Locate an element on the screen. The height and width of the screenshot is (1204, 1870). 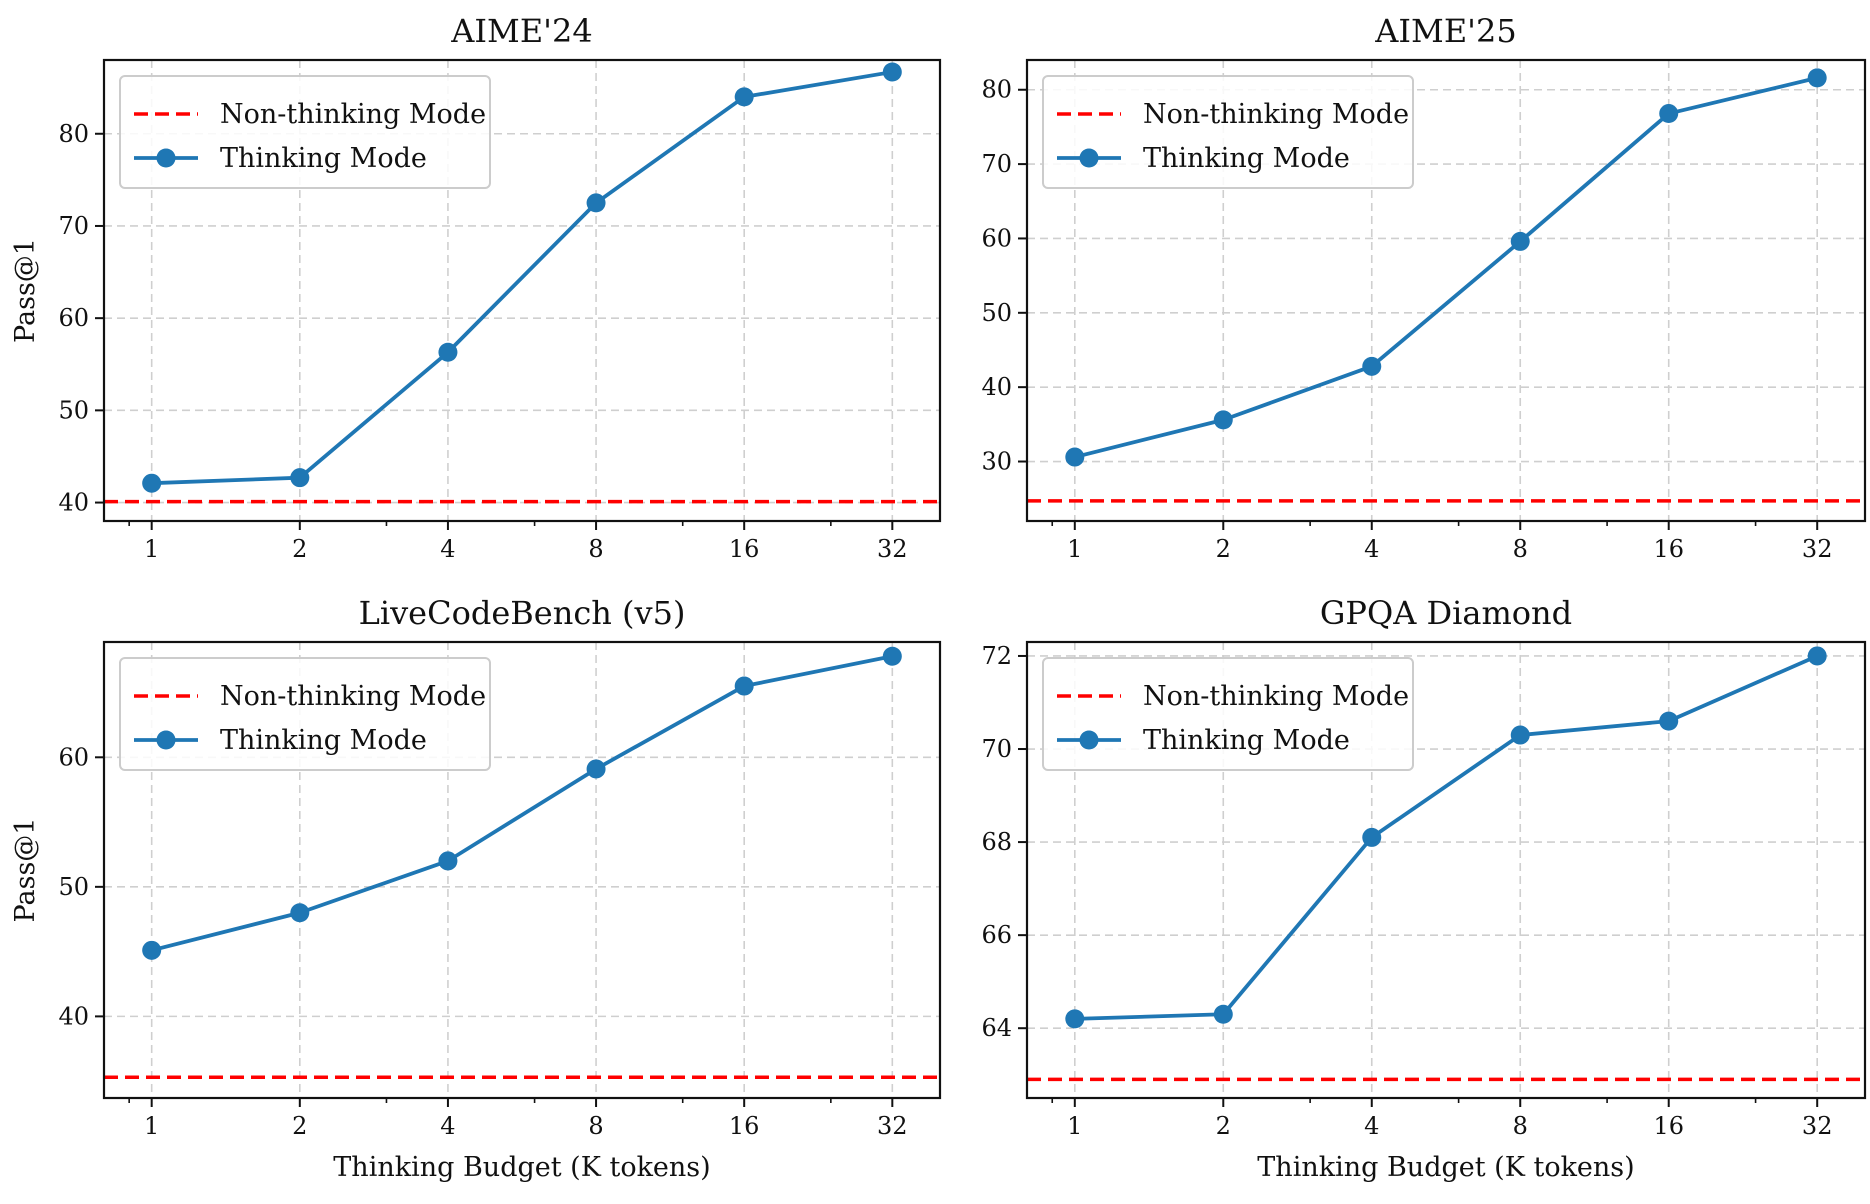
y-tick-label: 64 is located at coordinates (996, 1028).